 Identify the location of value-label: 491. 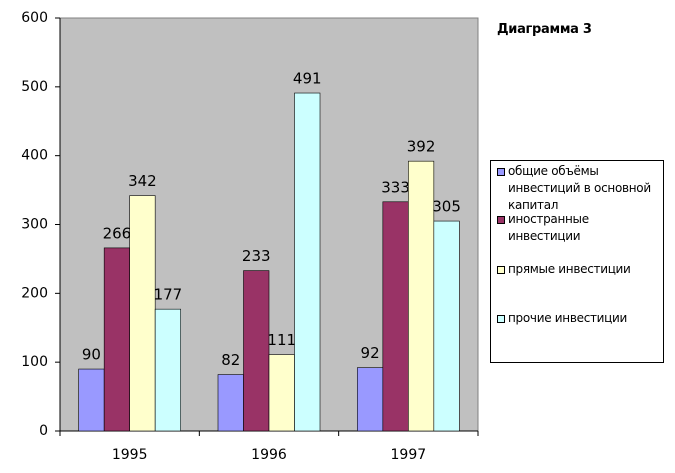
(307, 79).